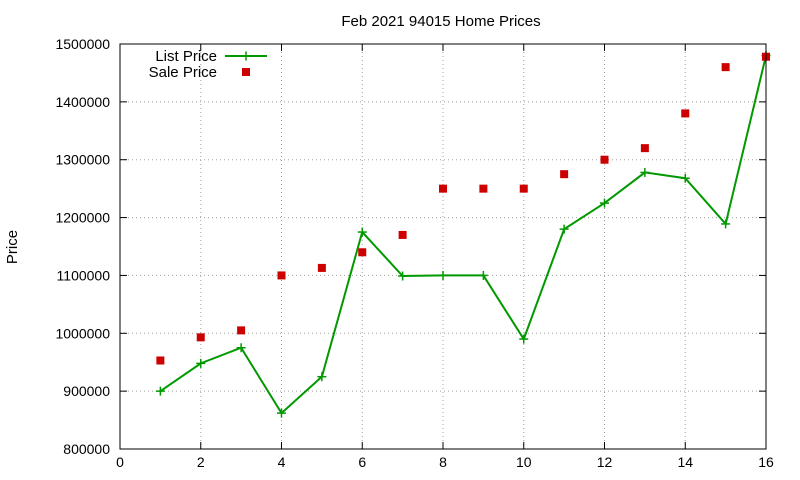 This screenshot has width=800, height=480. I want to click on x-tick-label: 2, so click(201, 462).